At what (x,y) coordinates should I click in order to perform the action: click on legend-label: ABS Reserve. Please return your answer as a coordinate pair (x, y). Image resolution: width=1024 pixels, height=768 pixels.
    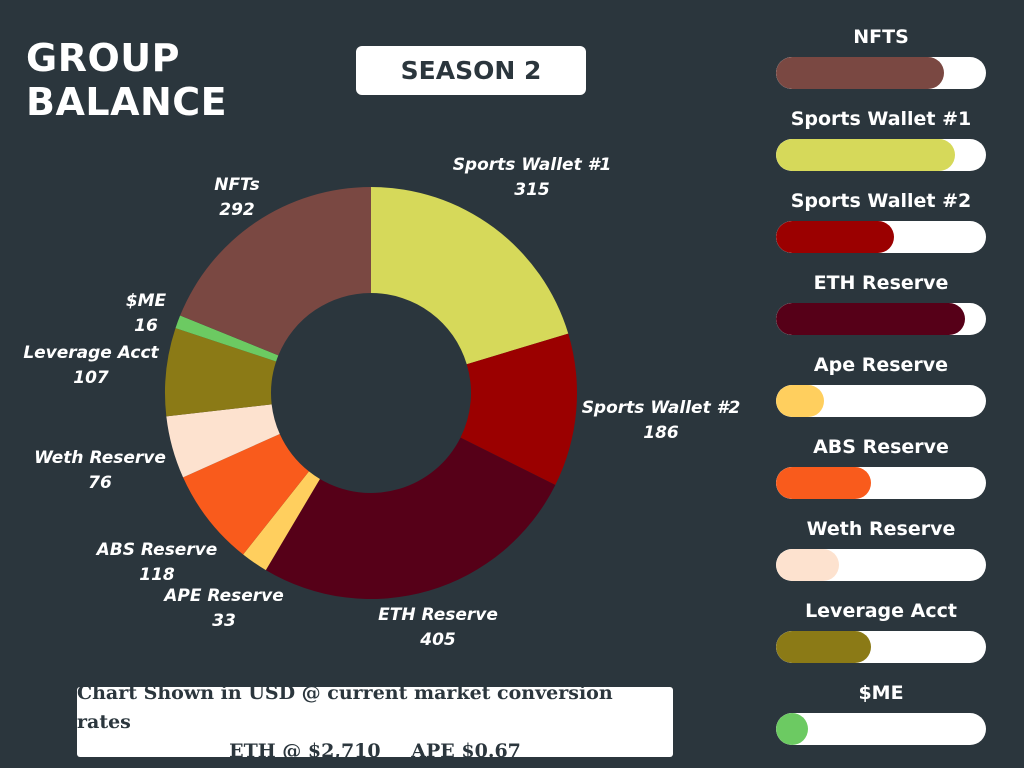
    Looking at the image, I should click on (881, 447).